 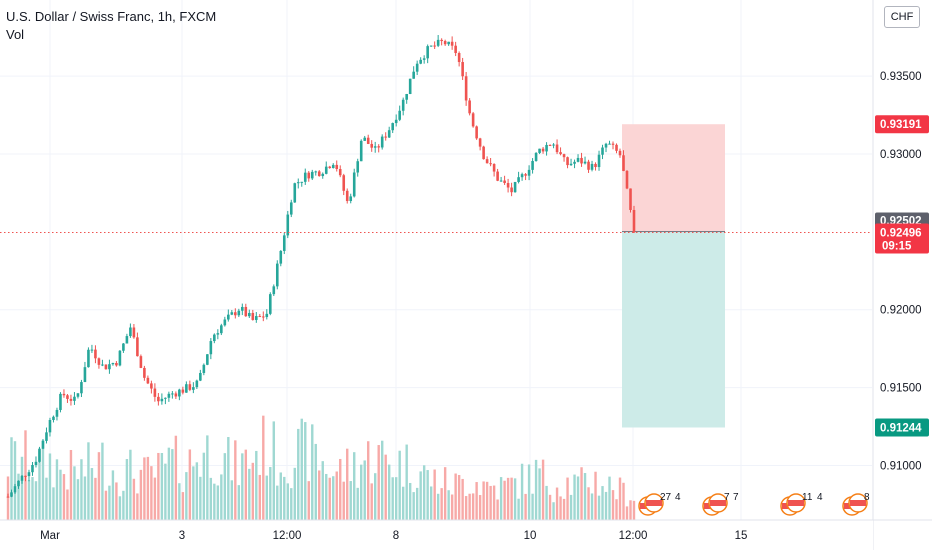 I want to click on economic-event-marker: 27 4, so click(x=659, y=504).